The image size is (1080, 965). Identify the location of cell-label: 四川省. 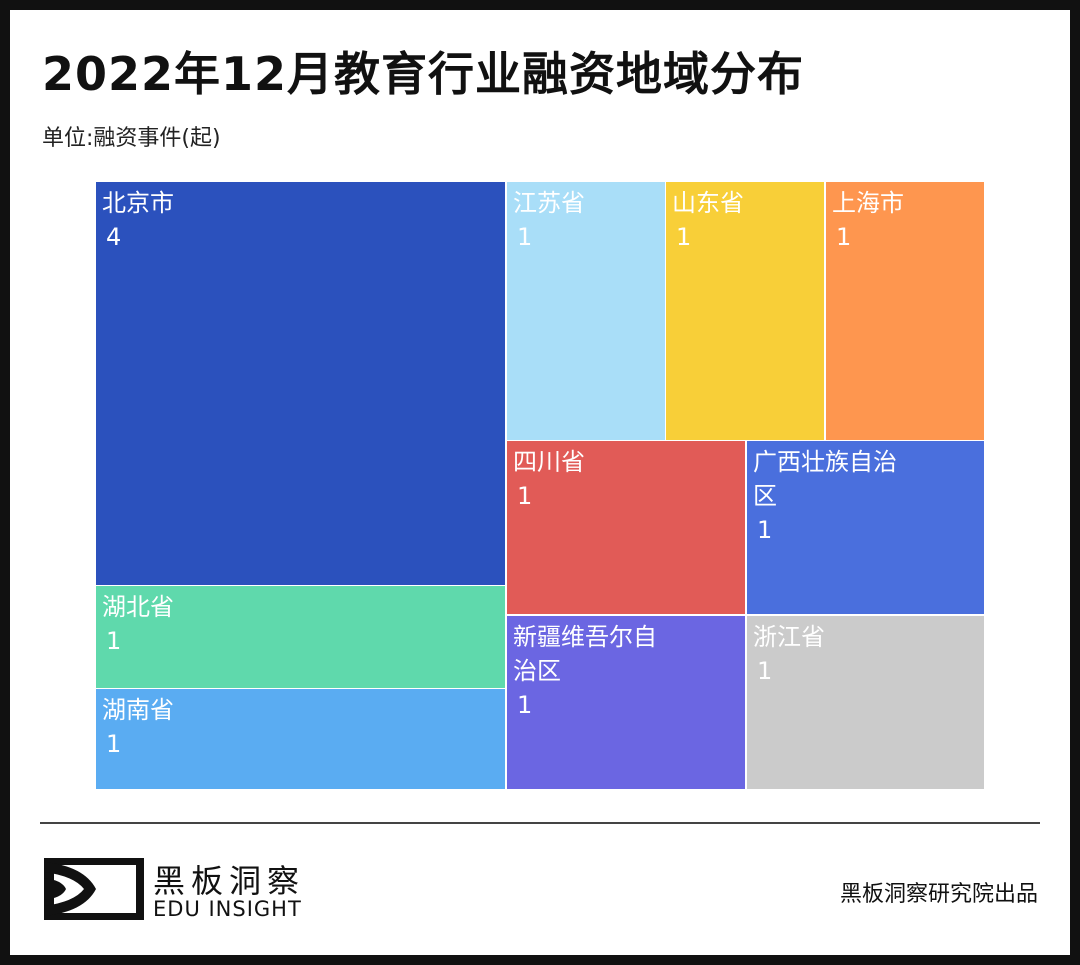
(549, 462).